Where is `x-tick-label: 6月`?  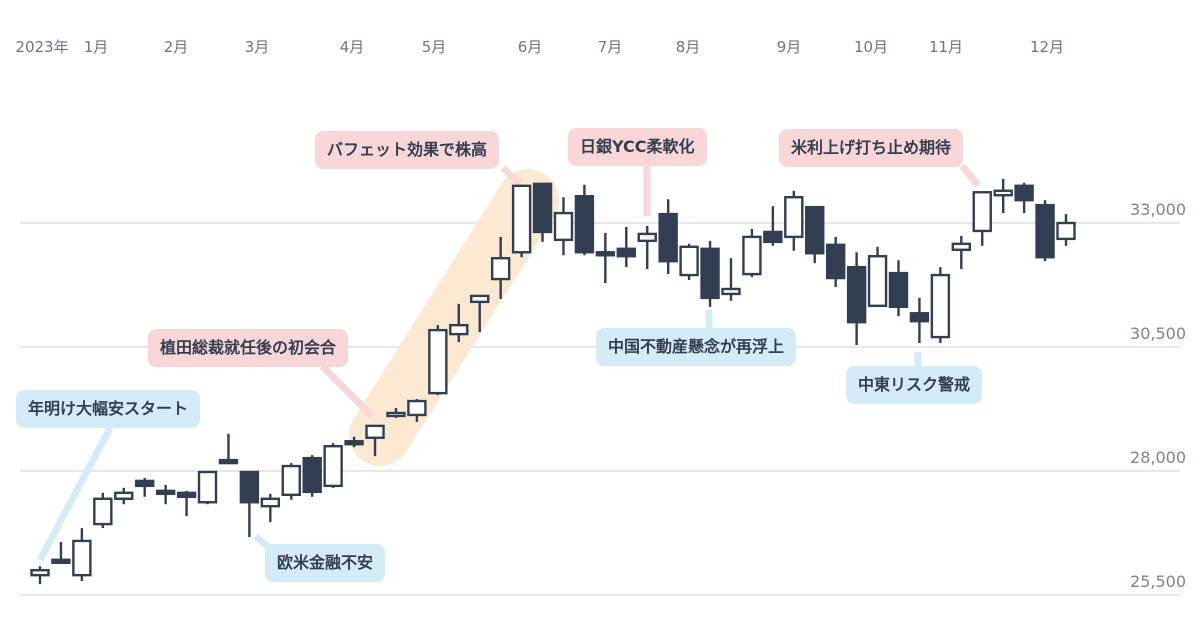 x-tick-label: 6月 is located at coordinates (530, 47).